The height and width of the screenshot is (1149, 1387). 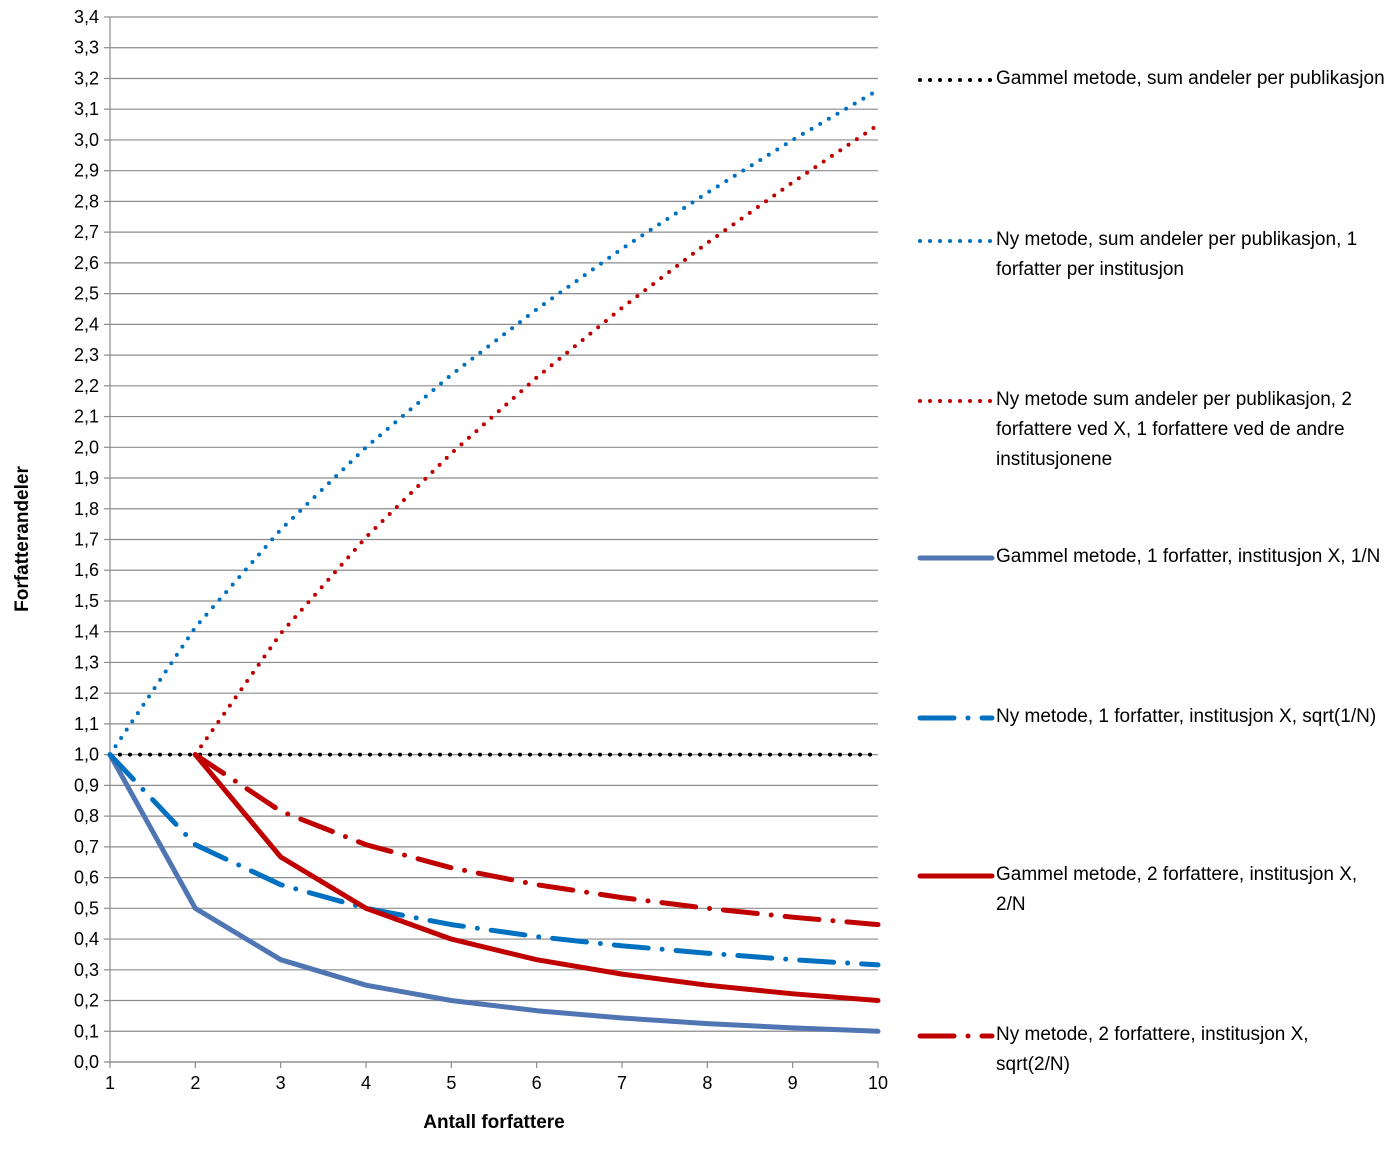 I want to click on y-tick-label: 1,0, so click(x=86, y=755).